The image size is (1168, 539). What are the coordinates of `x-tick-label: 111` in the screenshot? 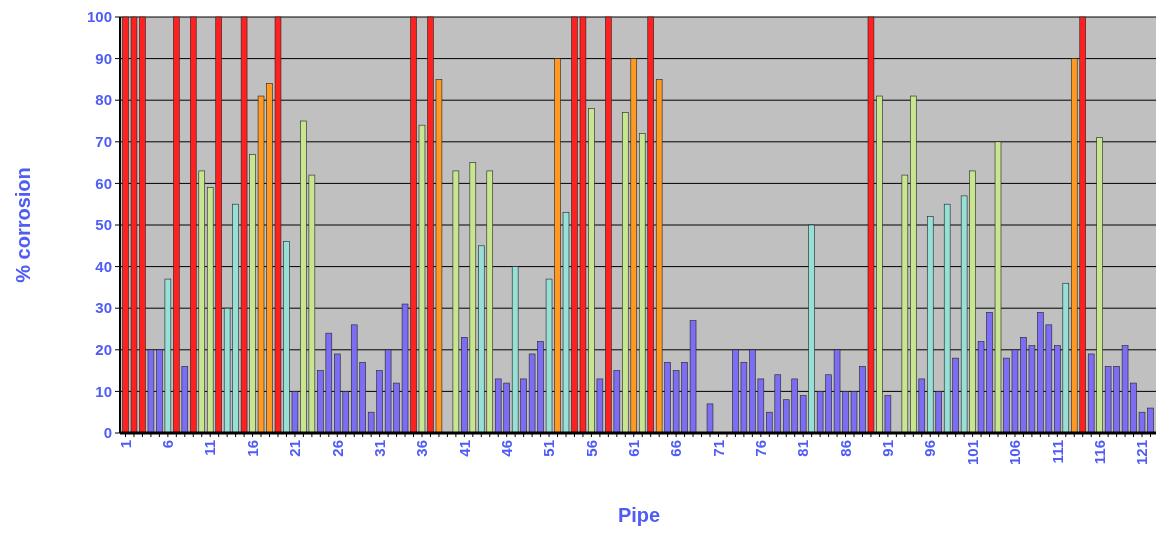 It's located at (1057, 452).